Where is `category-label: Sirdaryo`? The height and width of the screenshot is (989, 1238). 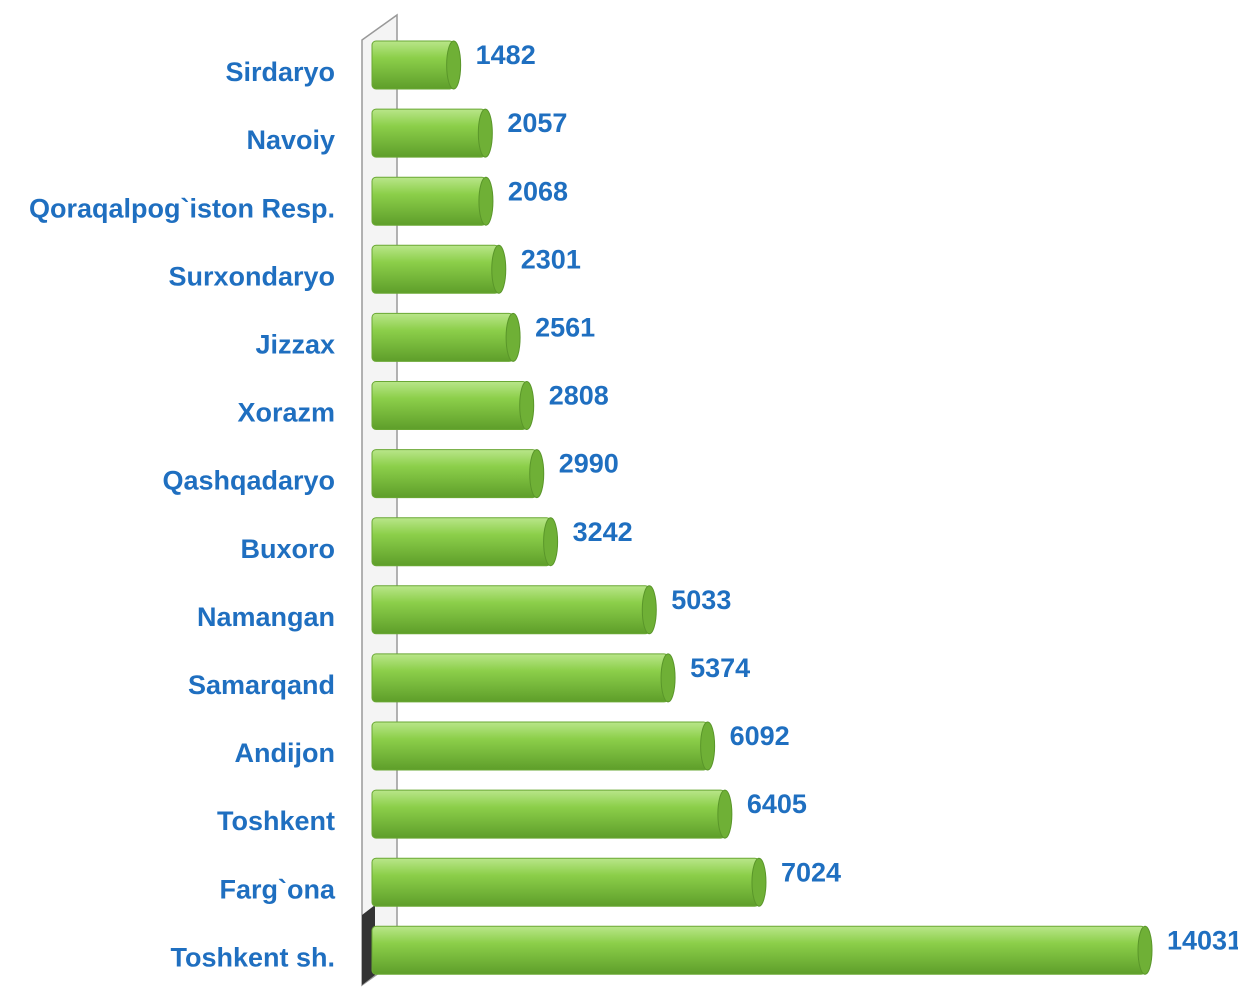 category-label: Sirdaryo is located at coordinates (280, 72).